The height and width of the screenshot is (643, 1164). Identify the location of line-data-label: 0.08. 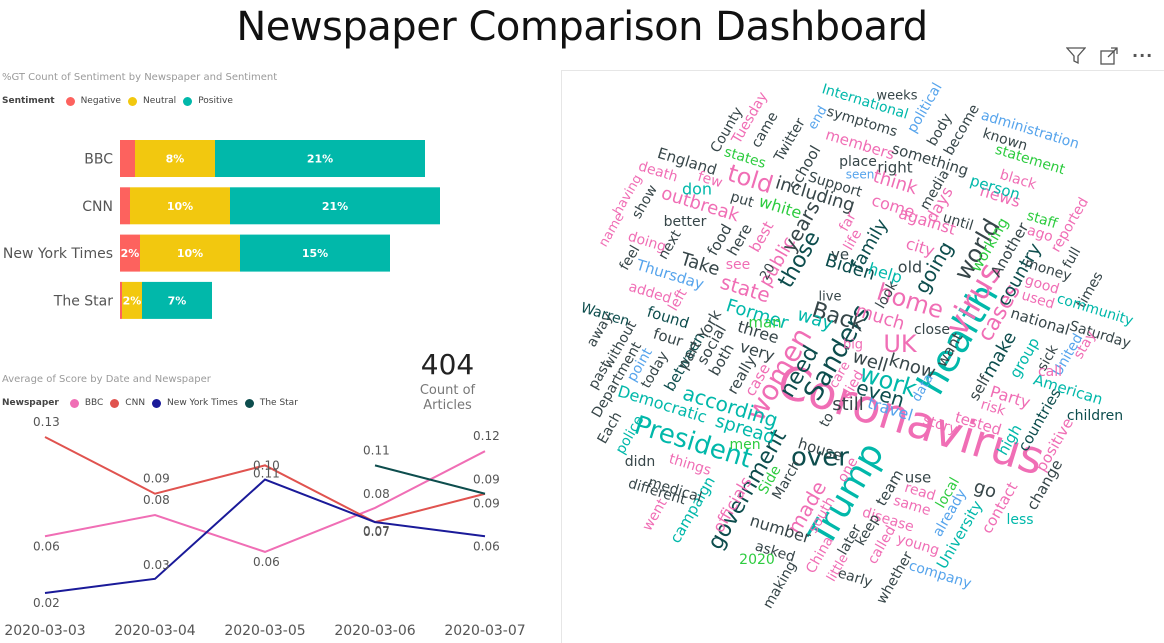
(156, 500).